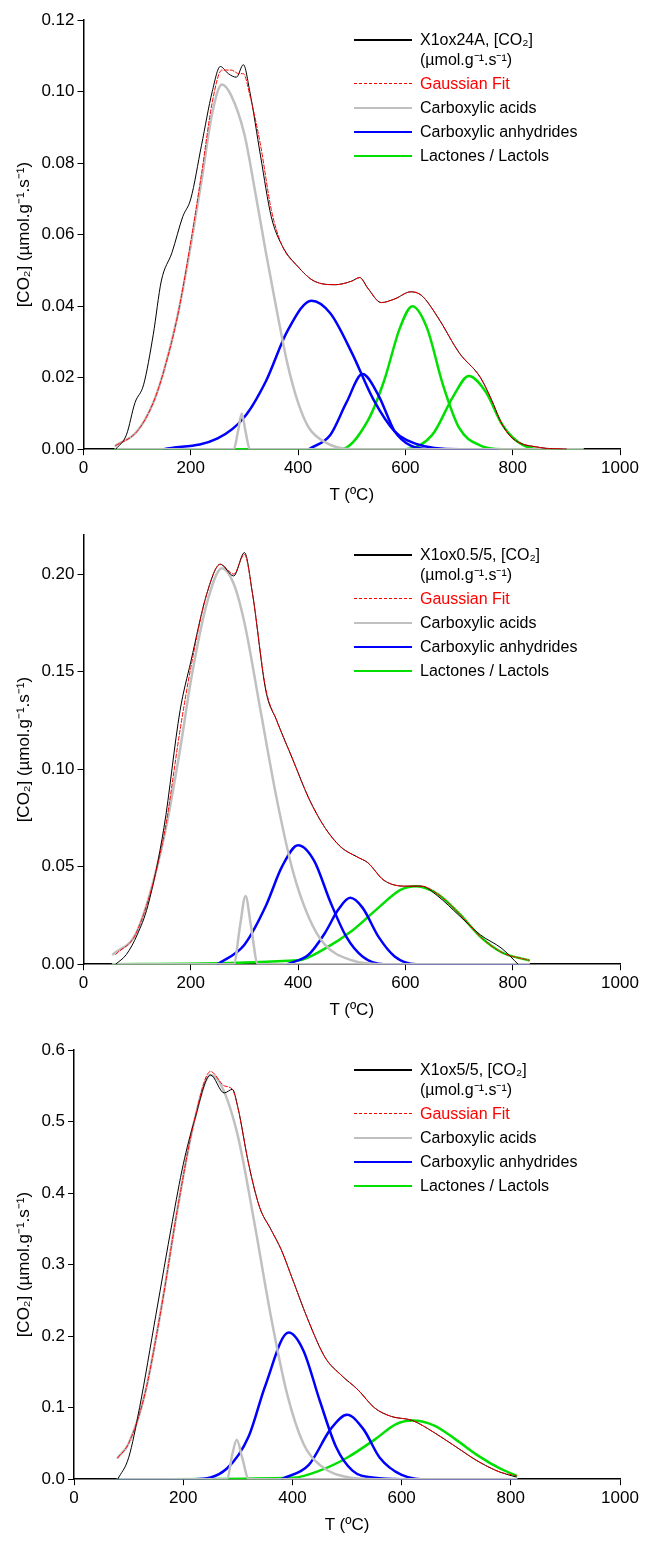 The height and width of the screenshot is (1560, 650). I want to click on y-tick-label: 0.3, so click(53, 1264).